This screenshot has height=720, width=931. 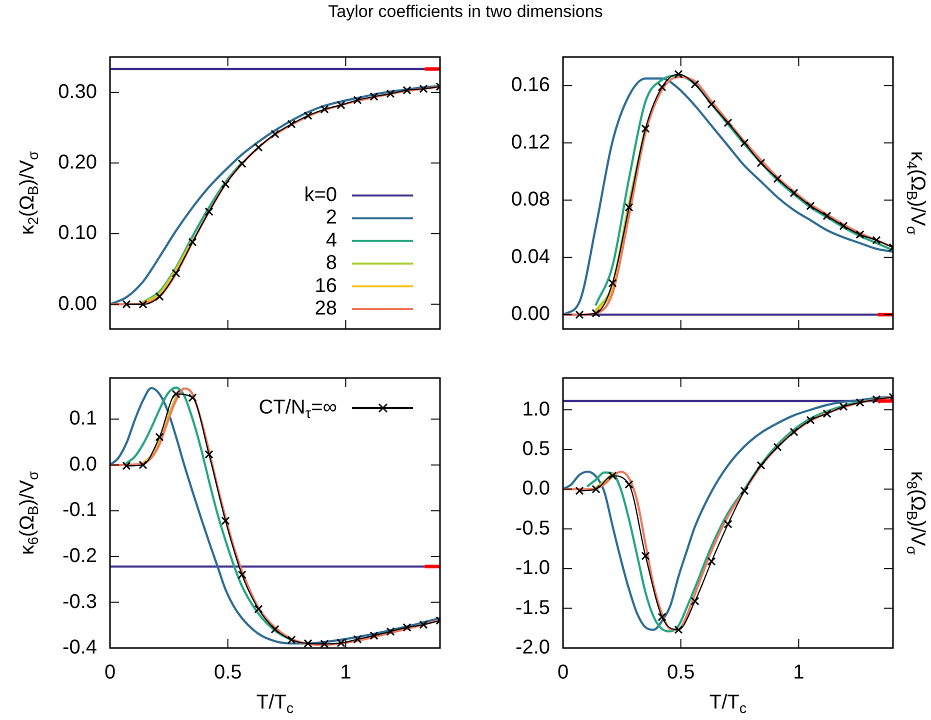 I want to click on y-tick-label: 0.12, so click(x=530, y=142).